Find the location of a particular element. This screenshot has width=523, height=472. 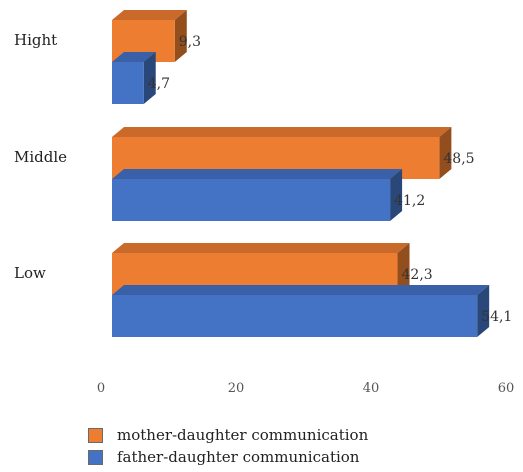

legend-label-father: father-daughter communication is located at coordinates (238, 457).